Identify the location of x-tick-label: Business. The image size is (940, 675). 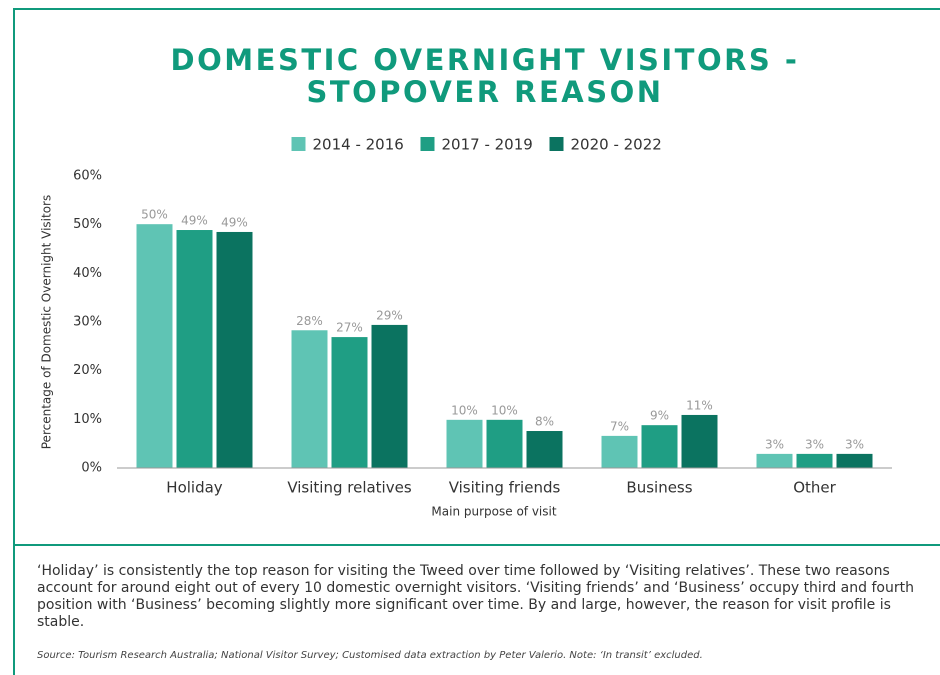
(659, 488).